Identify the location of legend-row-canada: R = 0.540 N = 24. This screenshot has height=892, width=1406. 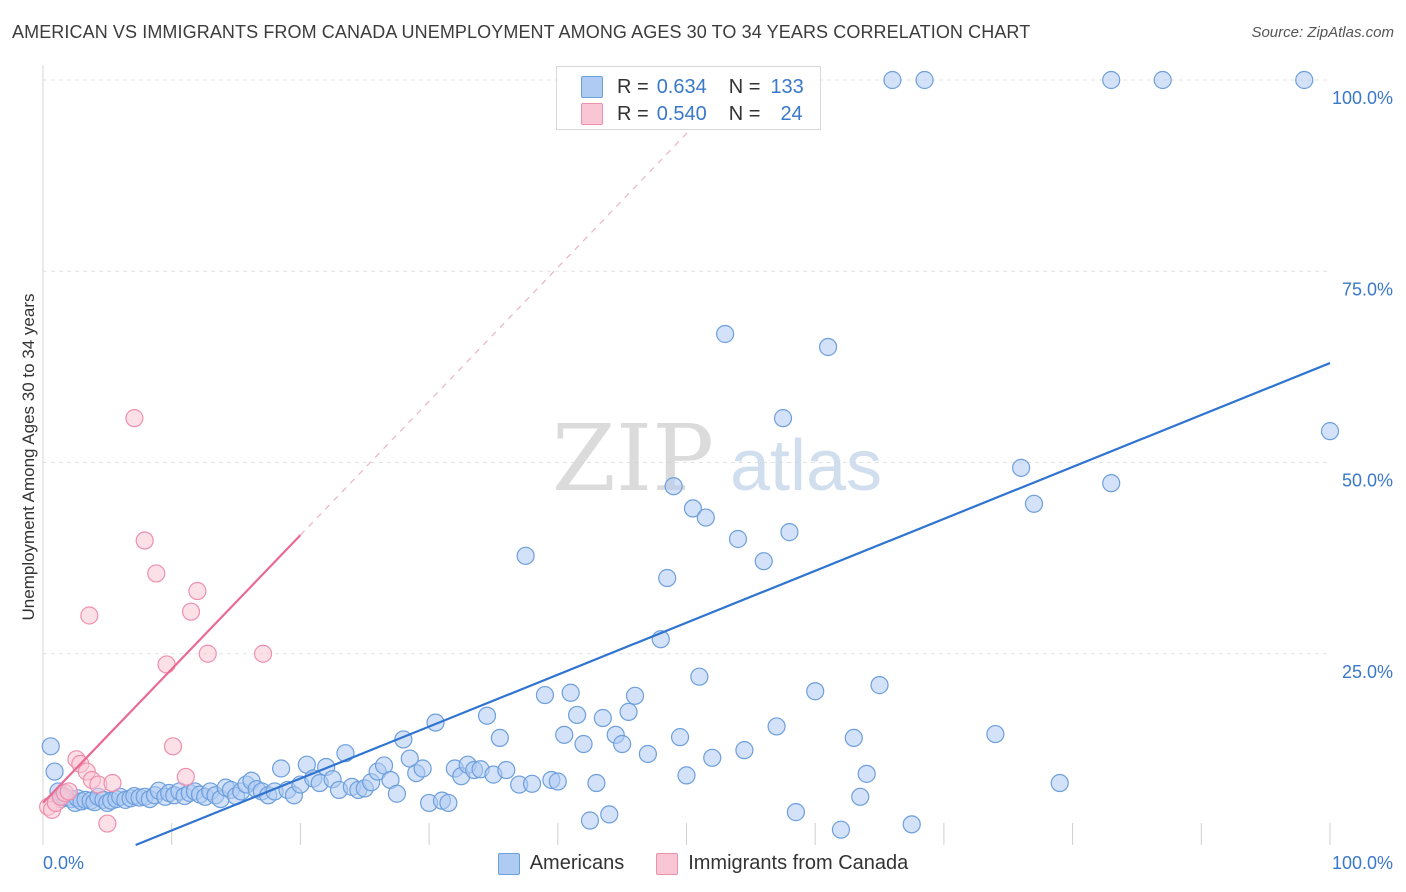
(692, 114).